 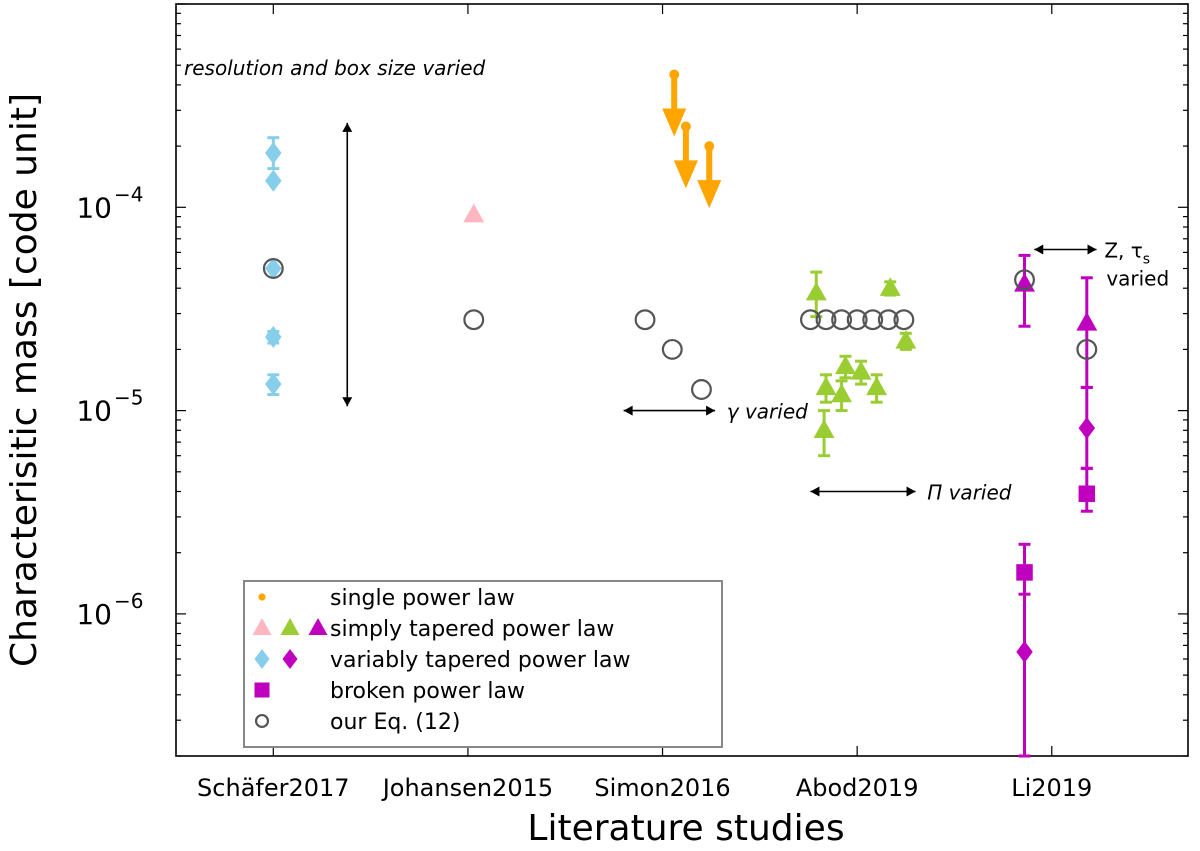 What do you see at coordinates (969, 493) in the screenshot?
I see `annotation-text-pi: Π varied` at bounding box center [969, 493].